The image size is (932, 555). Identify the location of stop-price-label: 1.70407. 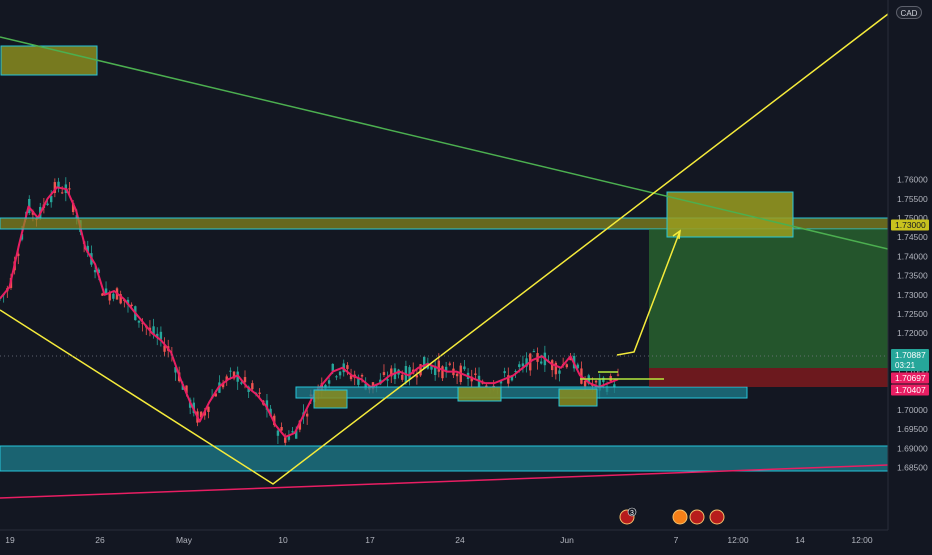
(910, 390).